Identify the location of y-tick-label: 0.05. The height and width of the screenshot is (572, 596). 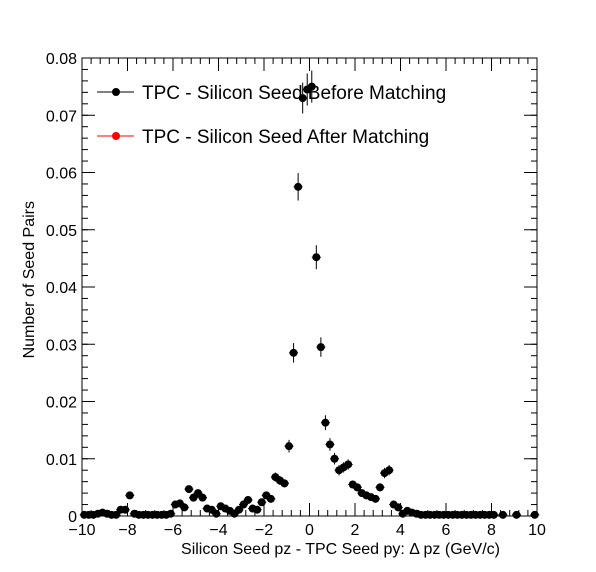
(61, 231).